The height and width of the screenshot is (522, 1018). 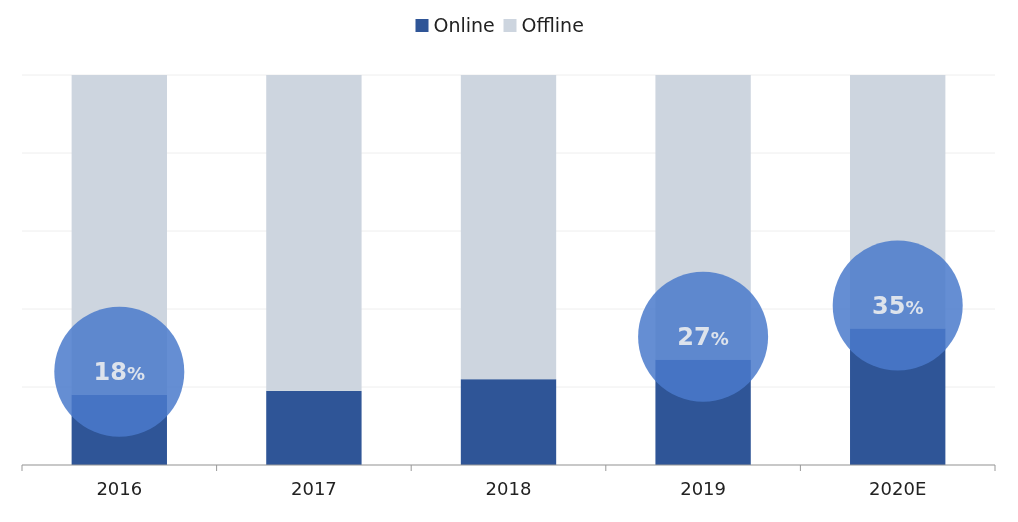 I want to click on x-tick-label: 2018, so click(x=508, y=488).